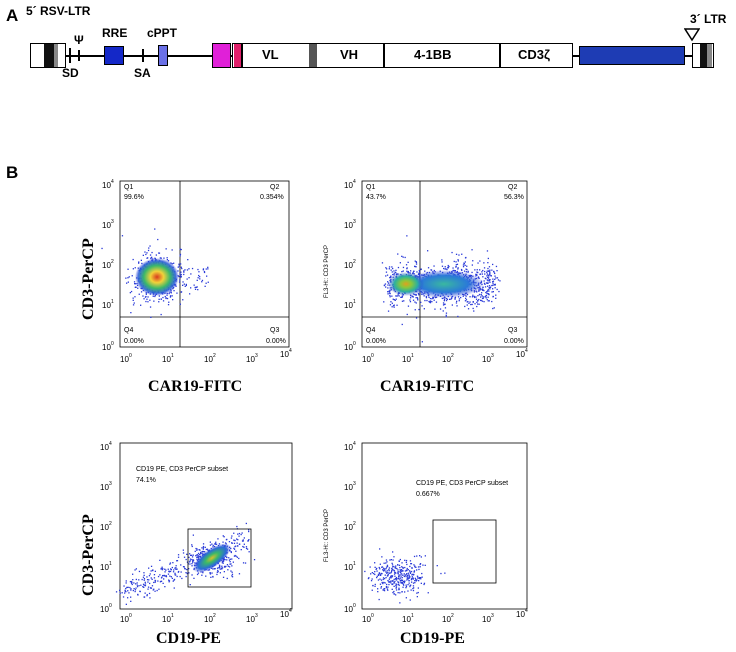  What do you see at coordinates (500, 55) in the screenshot?
I see `bb-cd3z-divider` at bounding box center [500, 55].